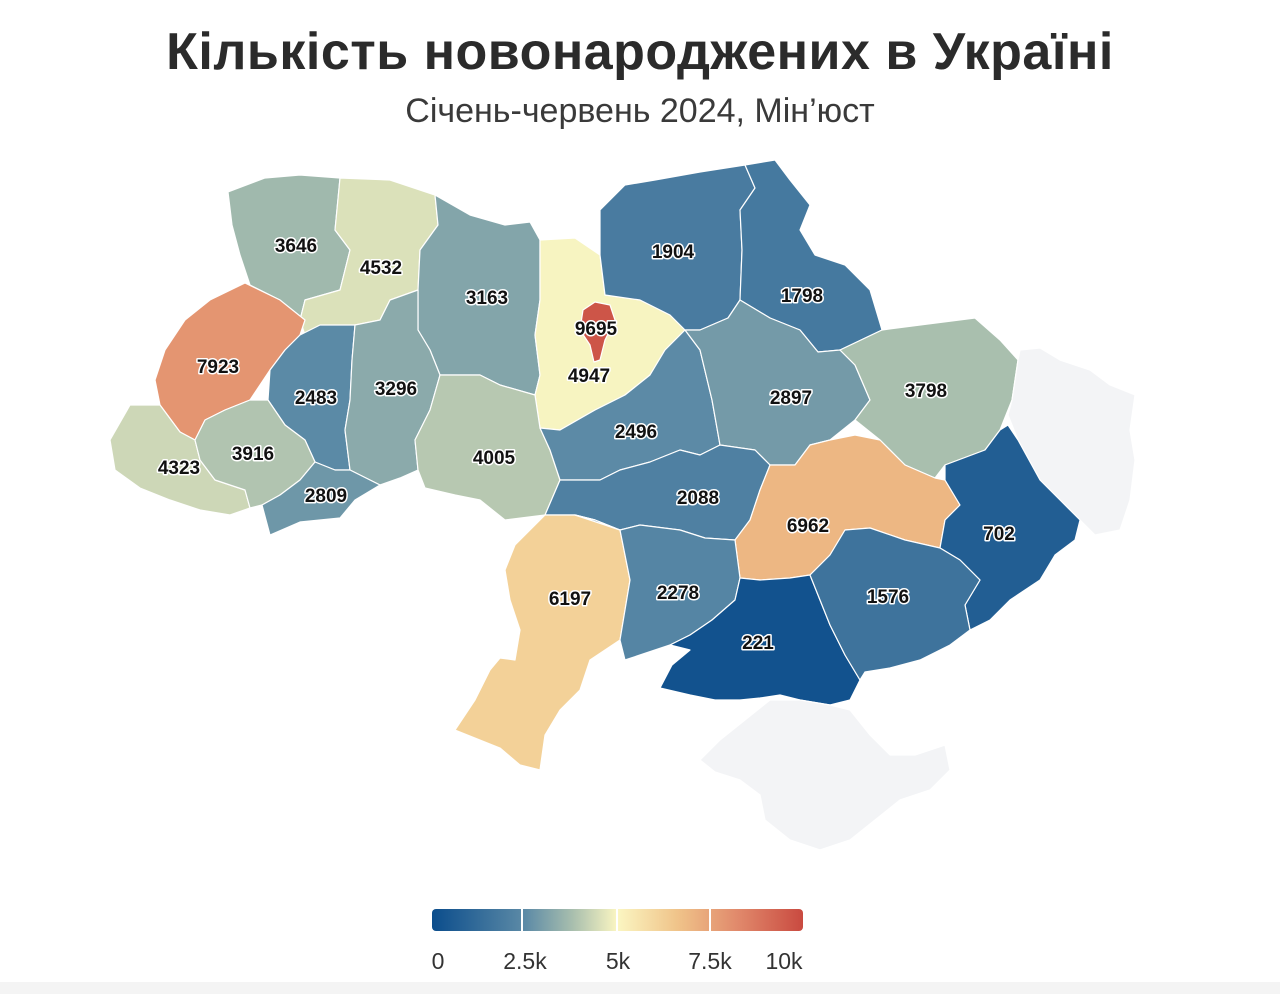 Image resolution: width=1280 pixels, height=994 pixels. What do you see at coordinates (618, 961) in the screenshot?
I see `legend-label-5000: 5k` at bounding box center [618, 961].